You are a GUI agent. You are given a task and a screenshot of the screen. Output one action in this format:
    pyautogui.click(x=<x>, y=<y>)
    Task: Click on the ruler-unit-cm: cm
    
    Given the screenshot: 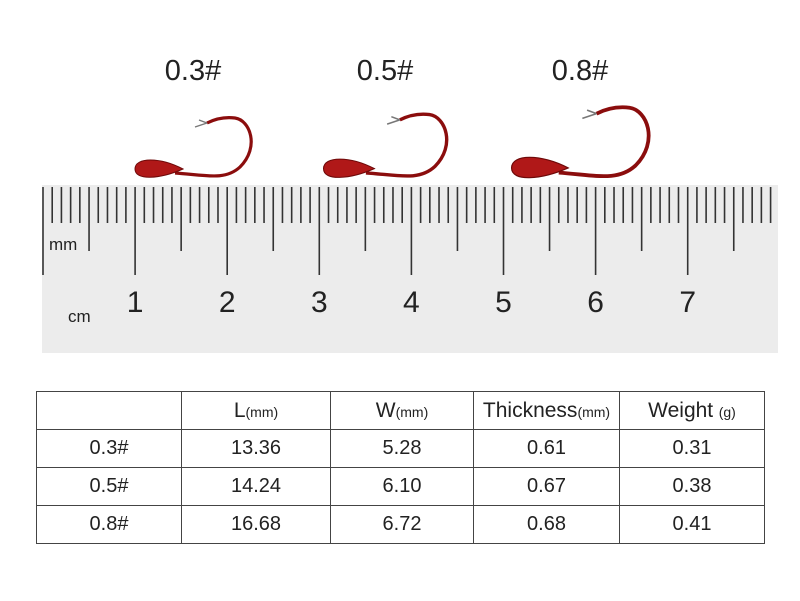 What is the action you would take?
    pyautogui.click(x=79, y=316)
    